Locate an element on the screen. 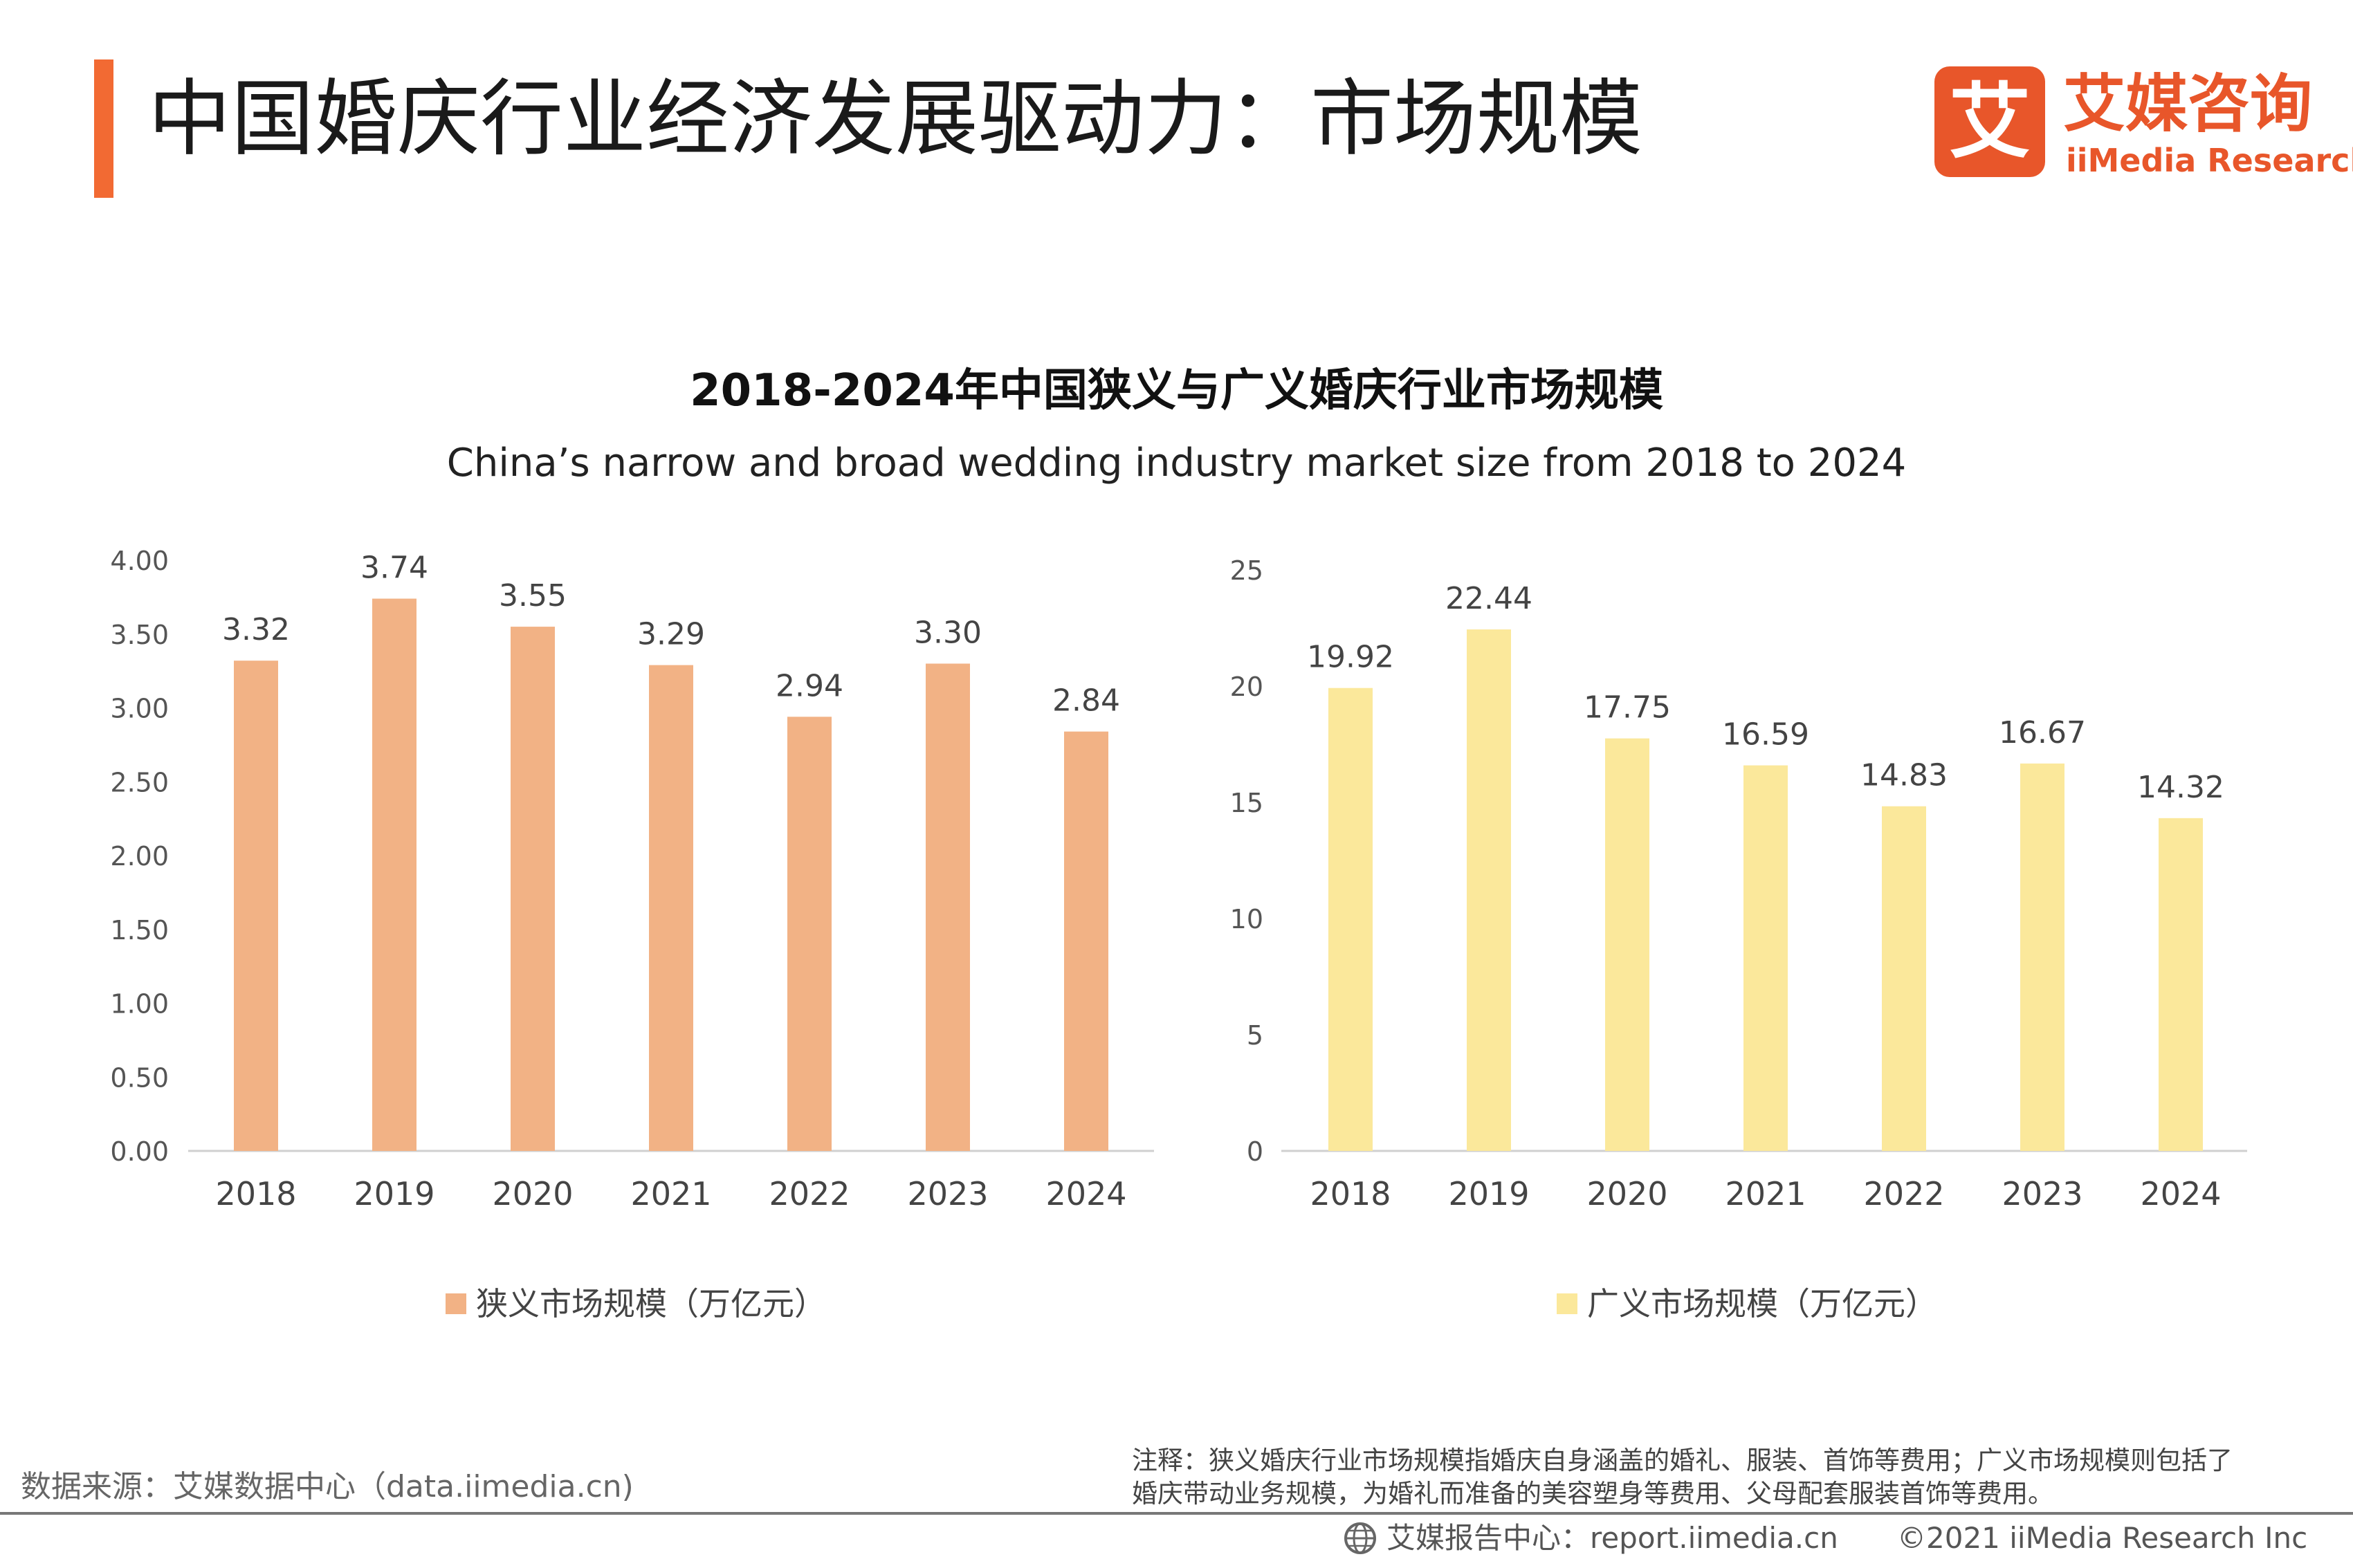 The image size is (2353, 1568). bar-value-label: 14.32 is located at coordinates (2180, 787).